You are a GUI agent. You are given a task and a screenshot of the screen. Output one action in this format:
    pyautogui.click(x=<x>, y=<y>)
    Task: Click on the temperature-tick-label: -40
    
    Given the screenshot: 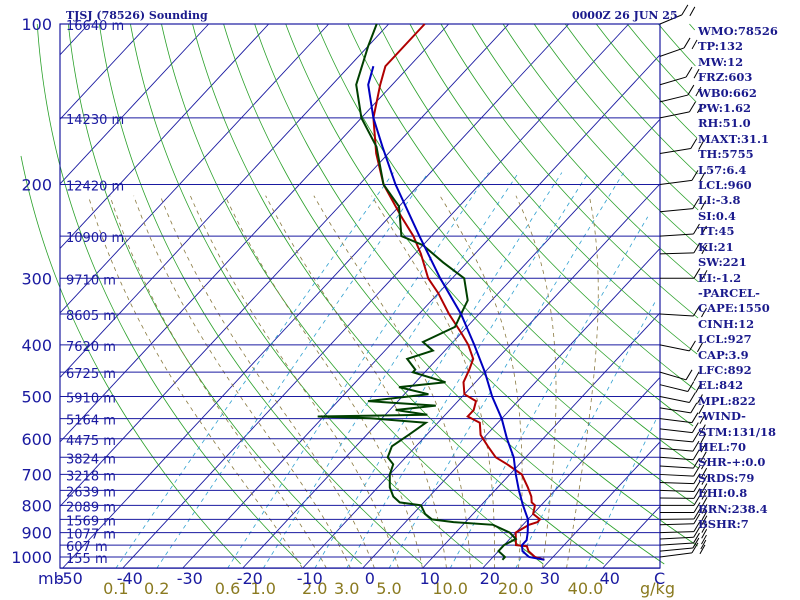 What is the action you would take?
    pyautogui.click(x=130, y=578)
    